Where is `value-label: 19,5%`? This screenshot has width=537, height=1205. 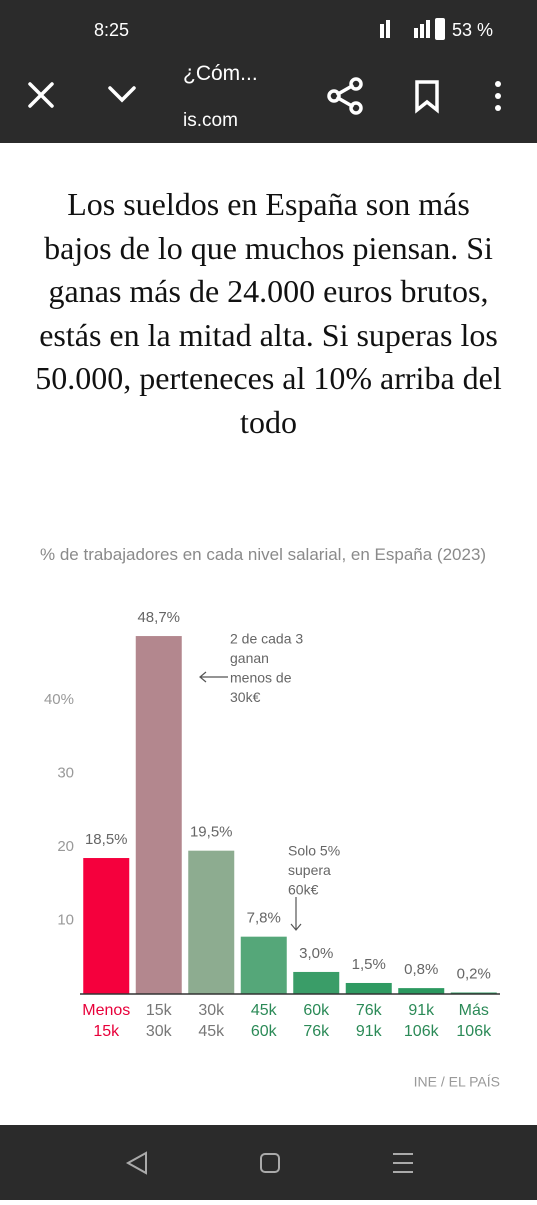 value-label: 19,5% is located at coordinates (211, 832).